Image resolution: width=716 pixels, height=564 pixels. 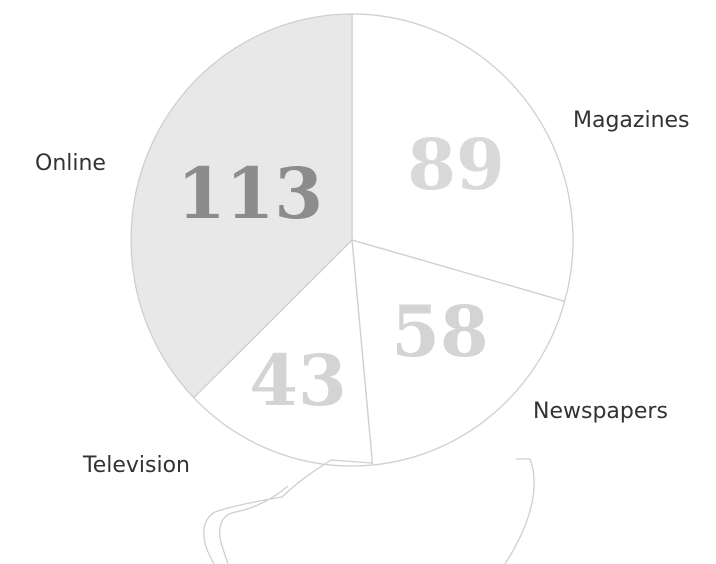 What do you see at coordinates (369, 511) in the screenshot?
I see `q-tail-decoration` at bounding box center [369, 511].